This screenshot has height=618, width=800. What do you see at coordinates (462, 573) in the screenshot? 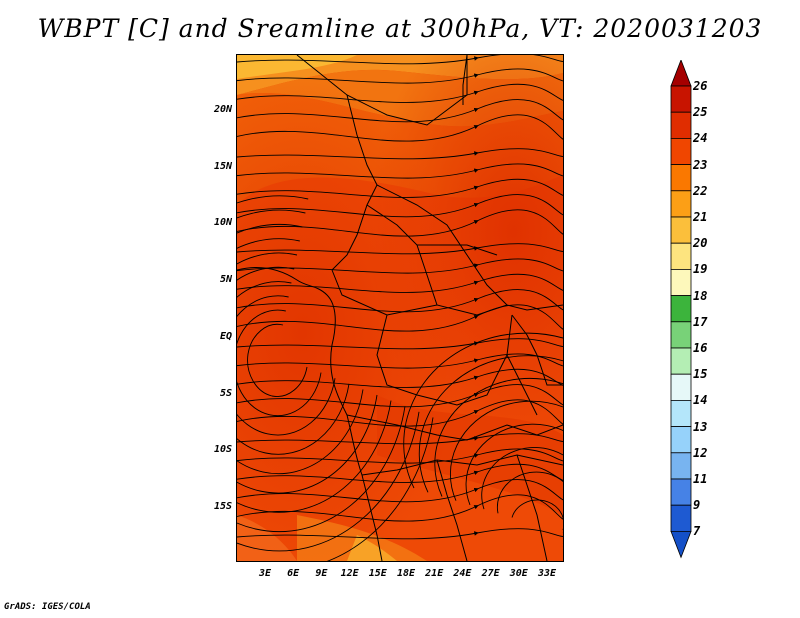
I see `lon-tick-label: 24E` at bounding box center [462, 573].